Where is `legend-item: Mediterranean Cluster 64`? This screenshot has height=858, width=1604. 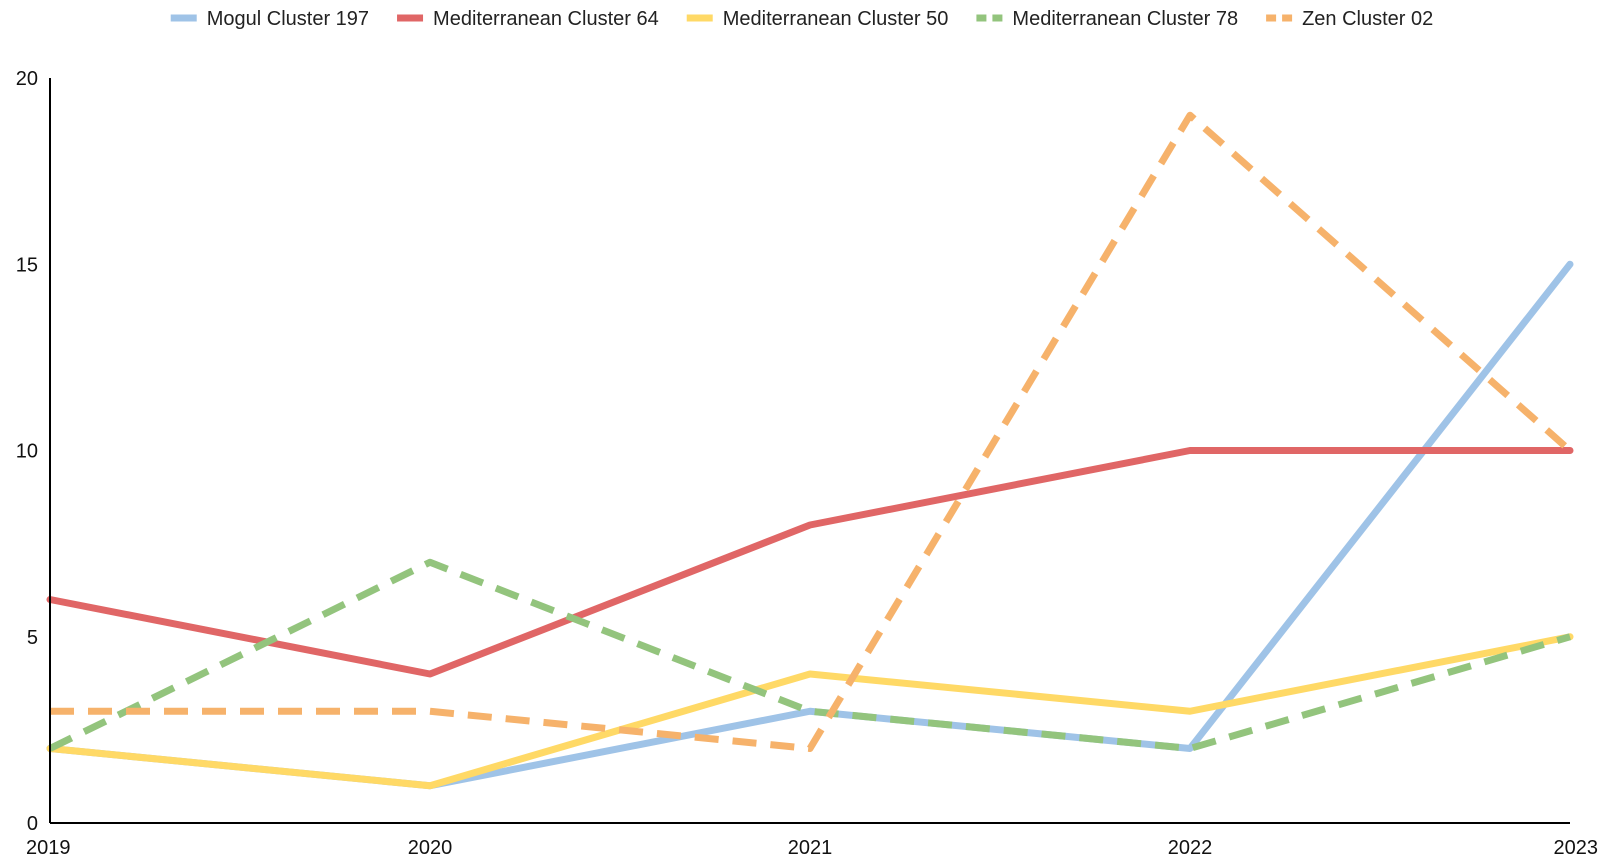 legend-item: Mediterranean Cluster 64 is located at coordinates (528, 19).